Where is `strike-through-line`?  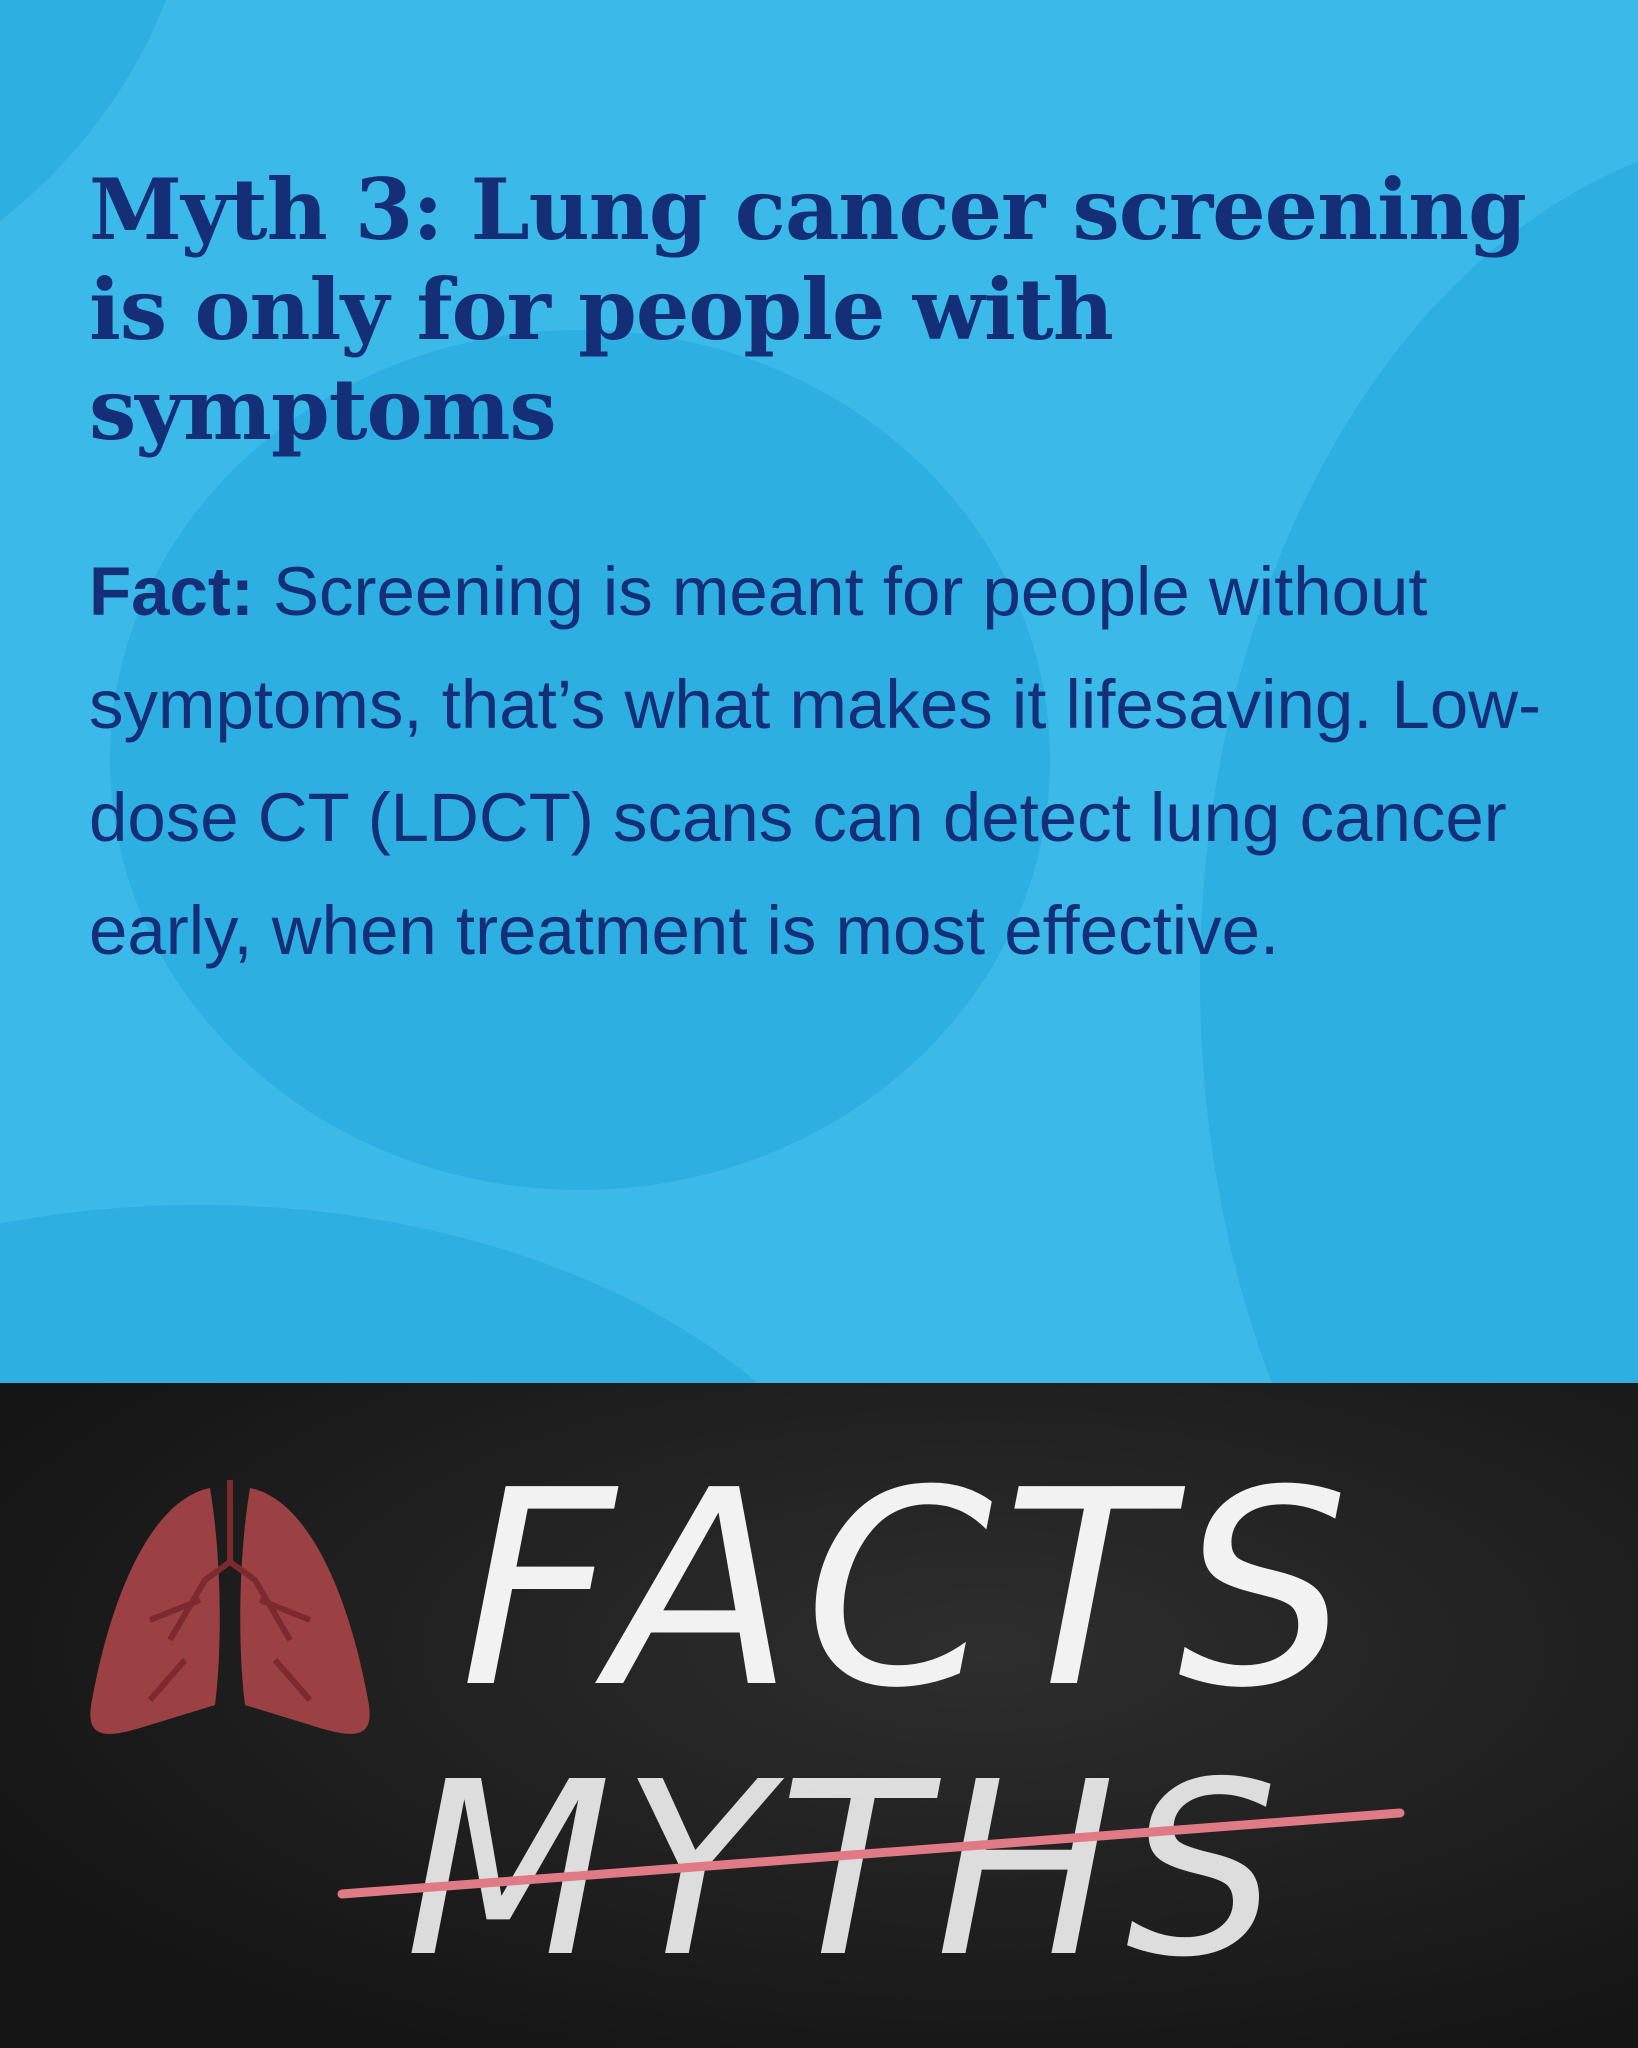 strike-through-line is located at coordinates (871, 1853).